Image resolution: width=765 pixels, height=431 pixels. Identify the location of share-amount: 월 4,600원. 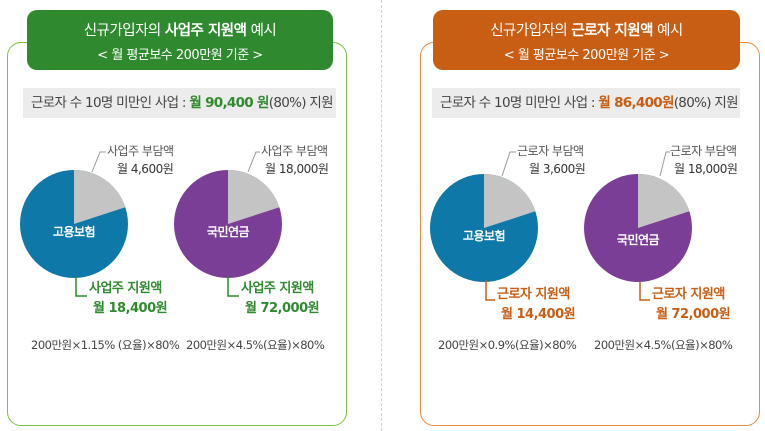
(145, 169).